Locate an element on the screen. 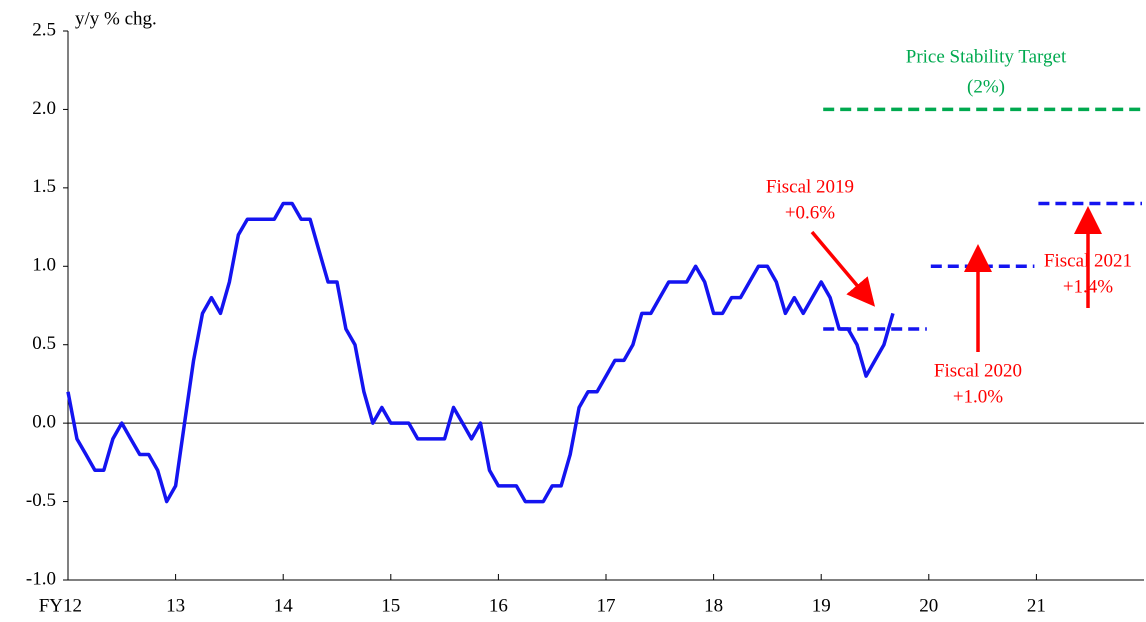 The width and height of the screenshot is (1146, 622). x-tick-label: 18 is located at coordinates (713, 605).